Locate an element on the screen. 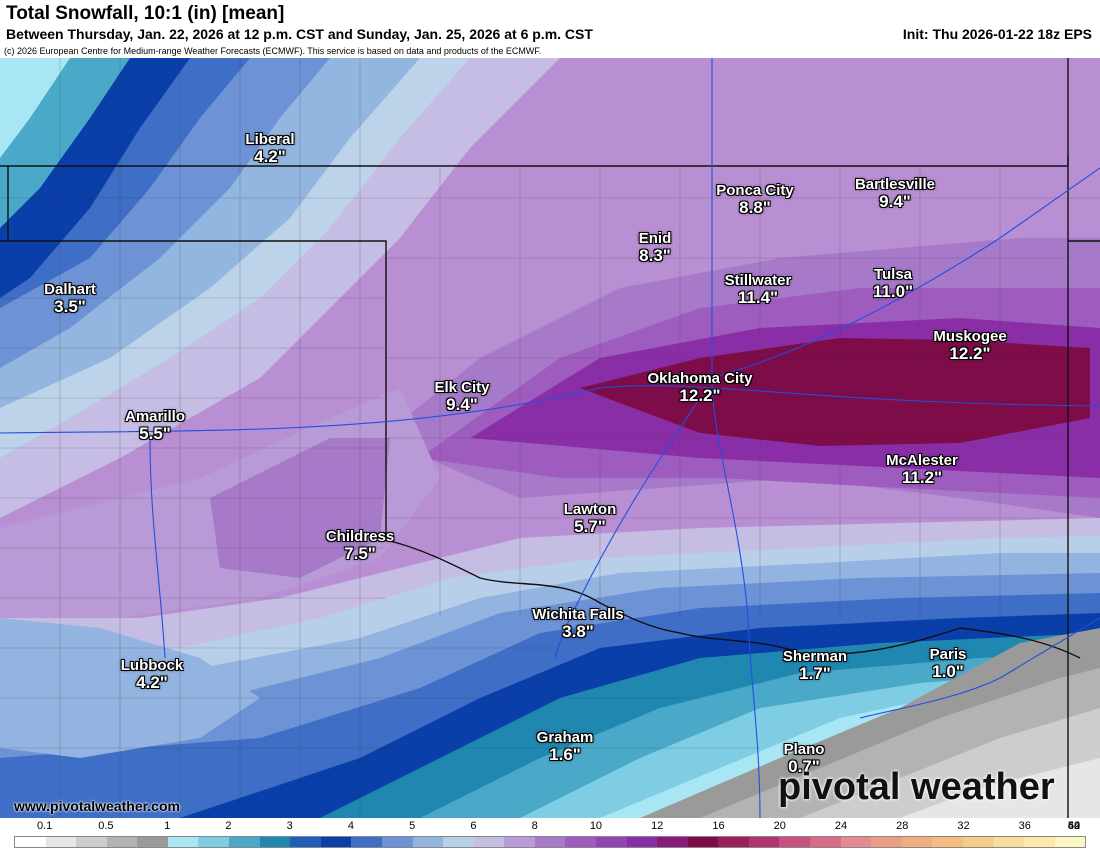 The image size is (1100, 850). city-label-wichita-falls: Wichita Falls 3.8" is located at coordinates (578, 623).